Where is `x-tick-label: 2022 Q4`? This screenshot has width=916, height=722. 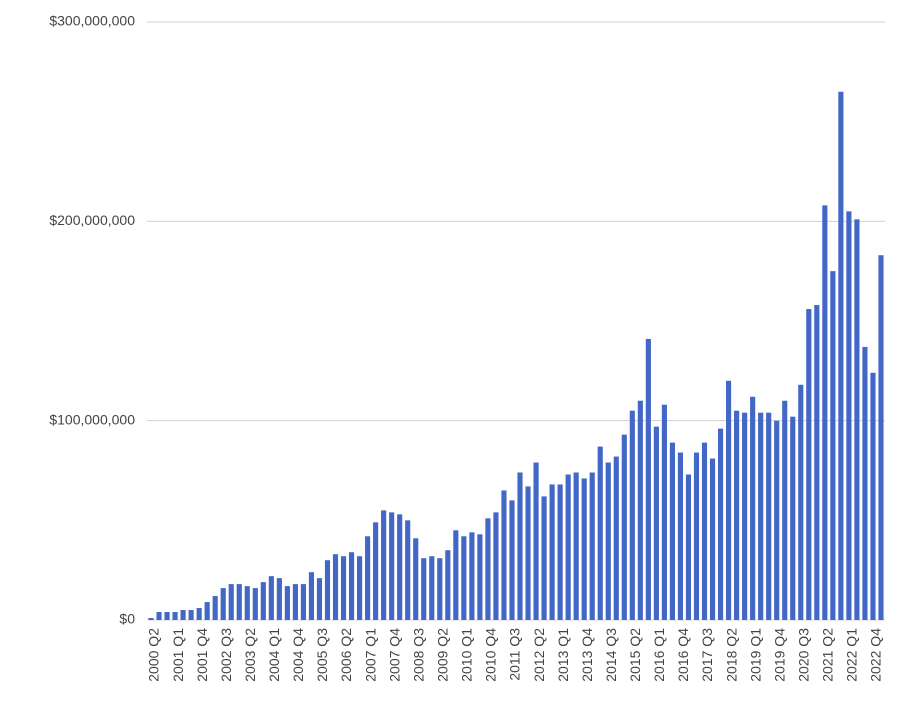
x-tick-label: 2022 Q4 is located at coordinates (876, 655).